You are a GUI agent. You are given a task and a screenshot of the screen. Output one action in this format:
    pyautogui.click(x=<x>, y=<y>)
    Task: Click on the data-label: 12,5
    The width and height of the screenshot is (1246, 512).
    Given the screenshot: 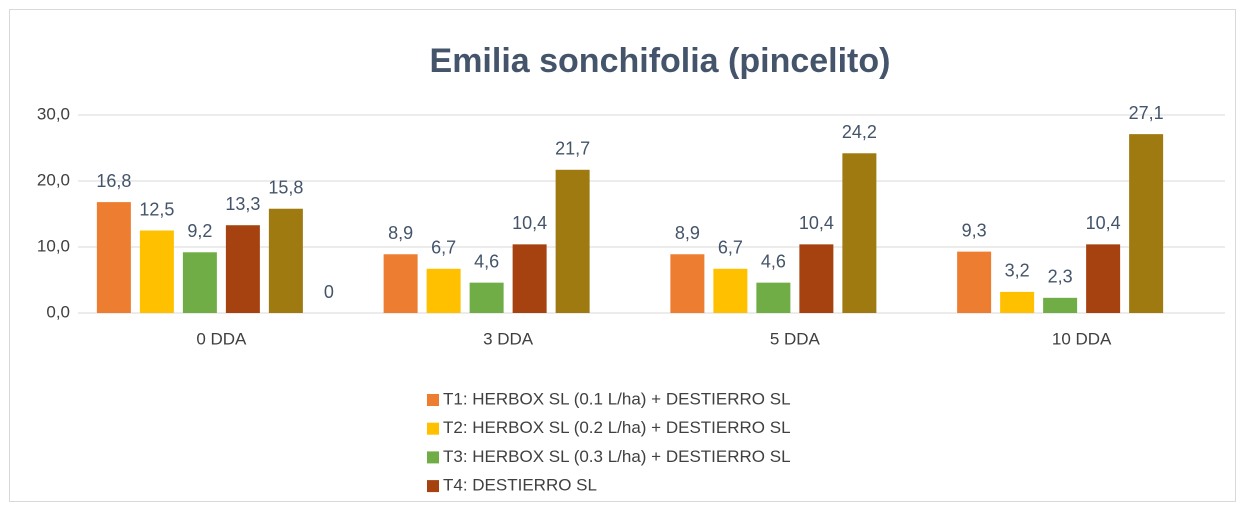 What is the action you would take?
    pyautogui.click(x=156, y=209)
    